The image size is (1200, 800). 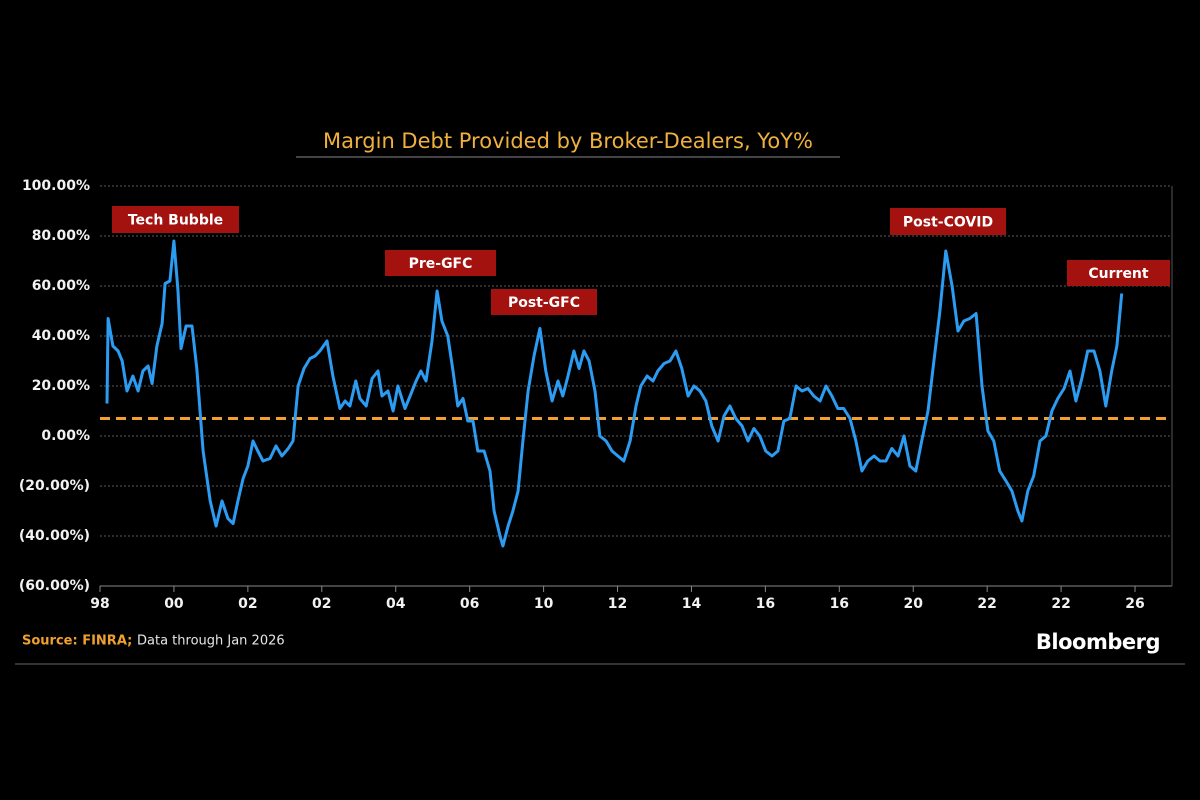 What do you see at coordinates (544, 604) in the screenshot?
I see `x-tick-label: 10` at bounding box center [544, 604].